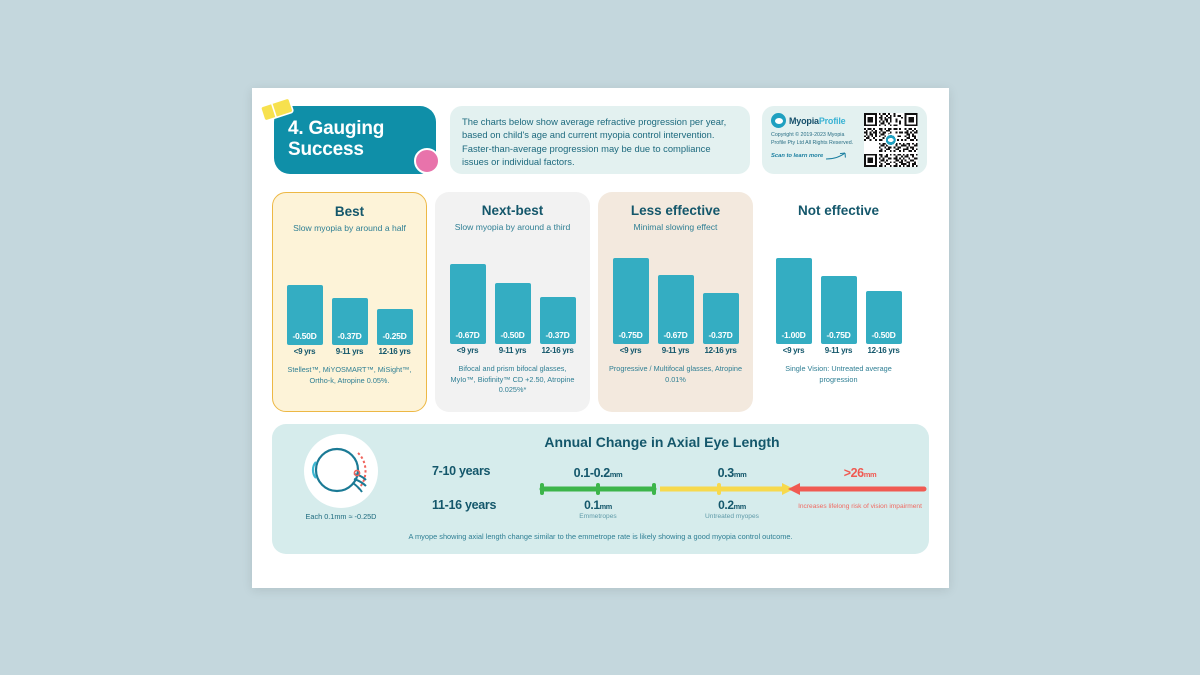 The image size is (1200, 675). I want to click on segment-top-yellow: 0.3mm, so click(732, 473).